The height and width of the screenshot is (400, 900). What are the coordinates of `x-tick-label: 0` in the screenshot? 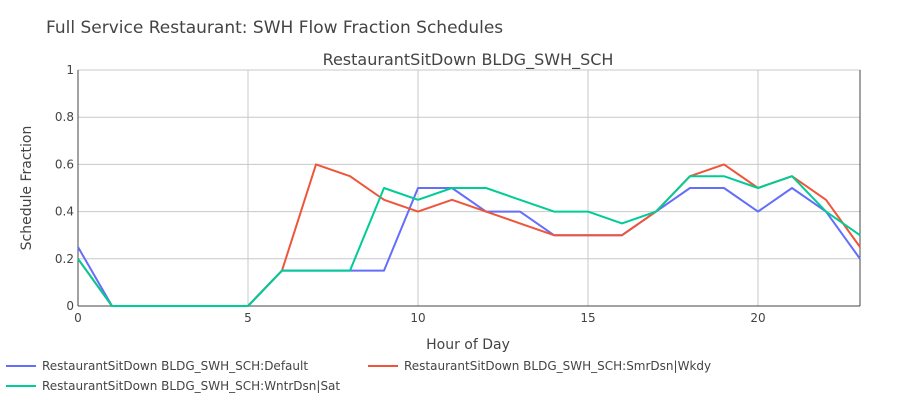 It's located at (78, 318).